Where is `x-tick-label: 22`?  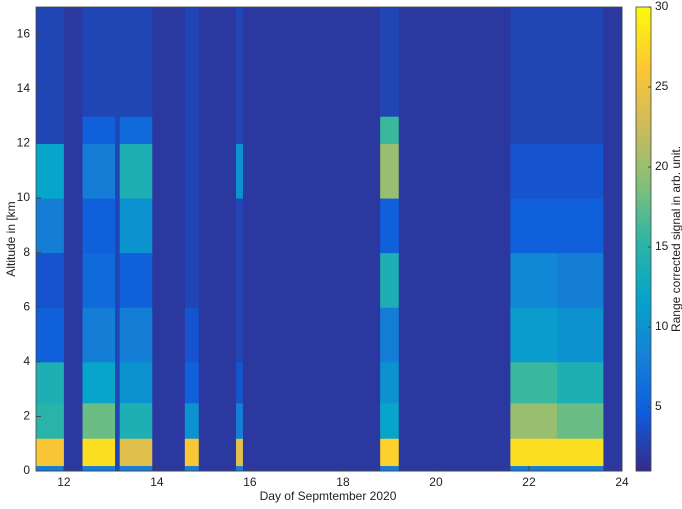 x-tick-label: 22 is located at coordinates (529, 482).